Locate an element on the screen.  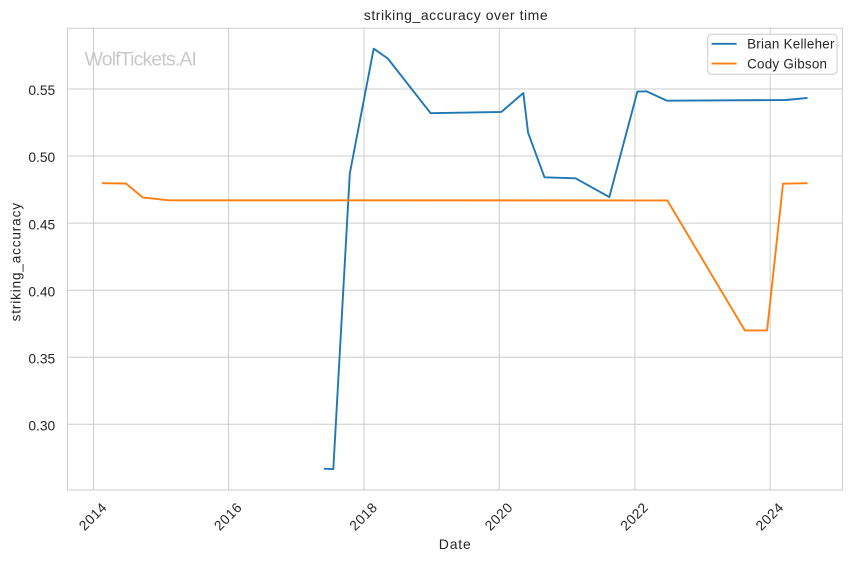
svg-text: 0.40 is located at coordinates (41, 291).